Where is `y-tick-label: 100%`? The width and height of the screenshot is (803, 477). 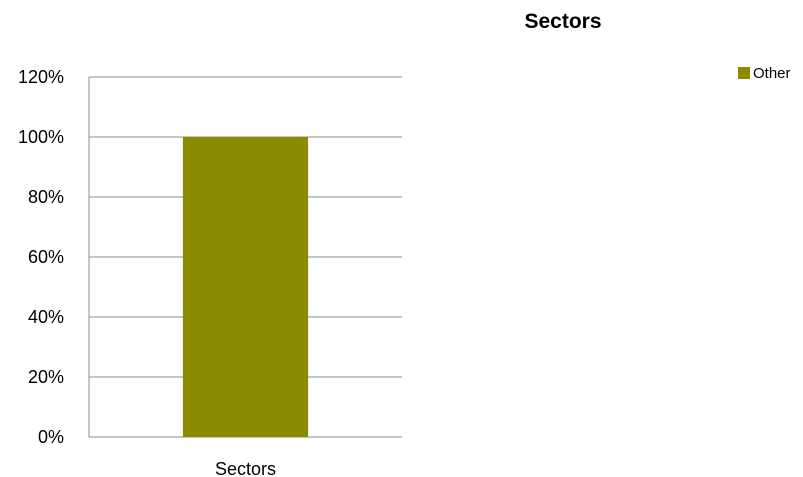 y-tick-label: 100% is located at coordinates (41, 137).